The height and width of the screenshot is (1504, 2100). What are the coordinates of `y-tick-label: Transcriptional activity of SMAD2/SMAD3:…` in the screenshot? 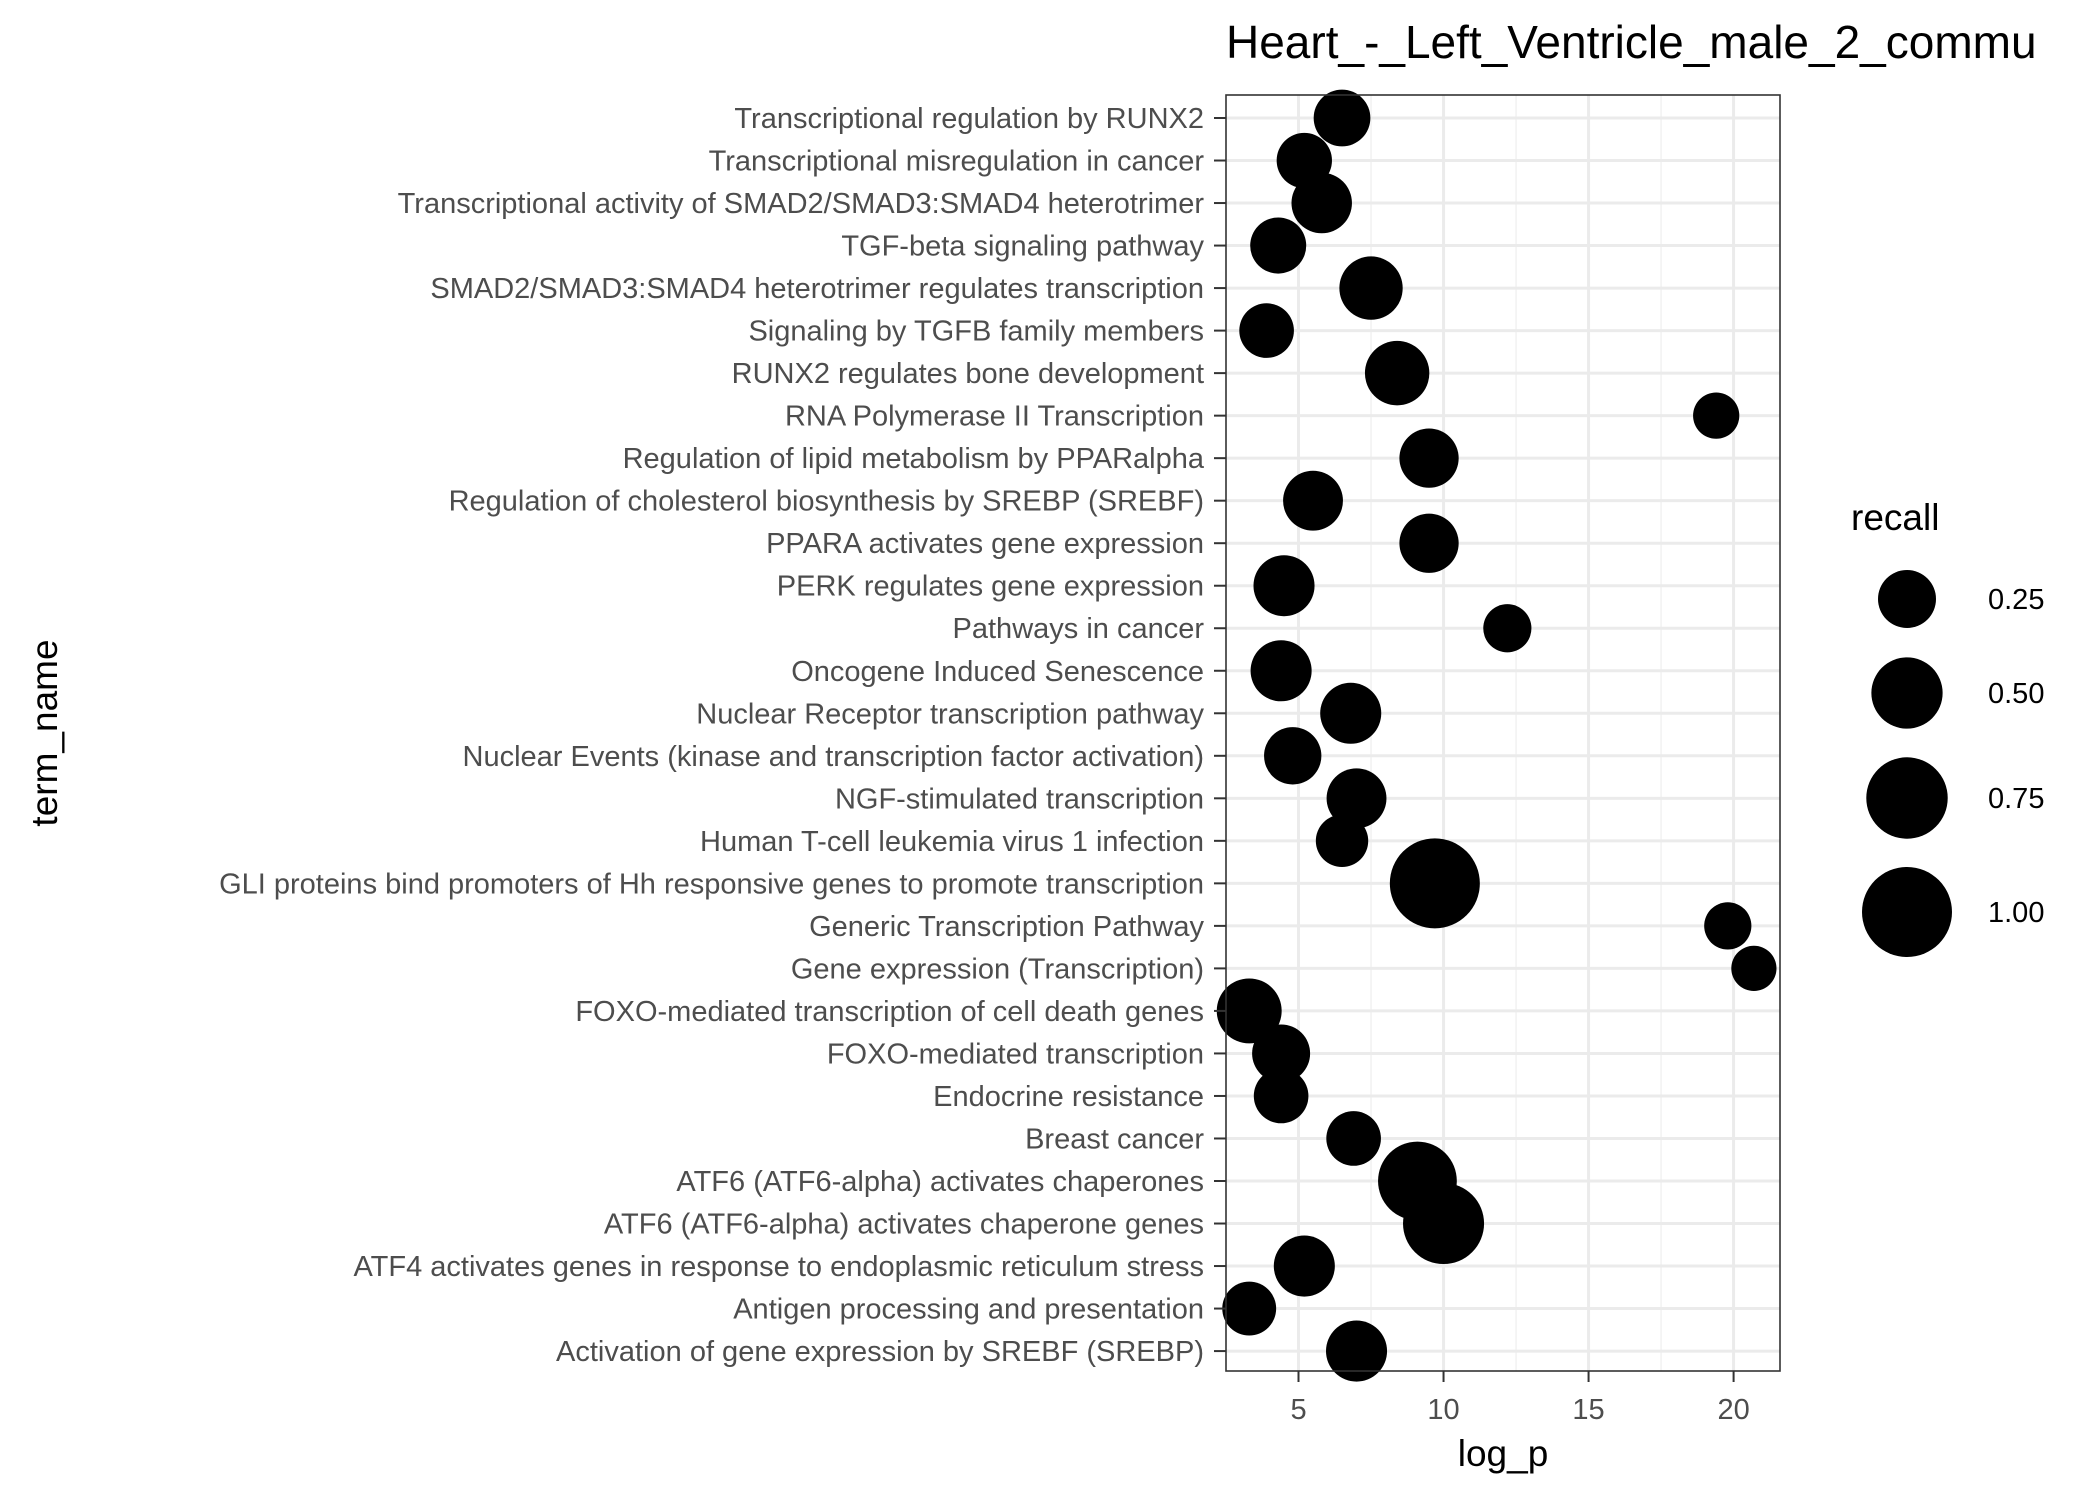 It's located at (801, 204).